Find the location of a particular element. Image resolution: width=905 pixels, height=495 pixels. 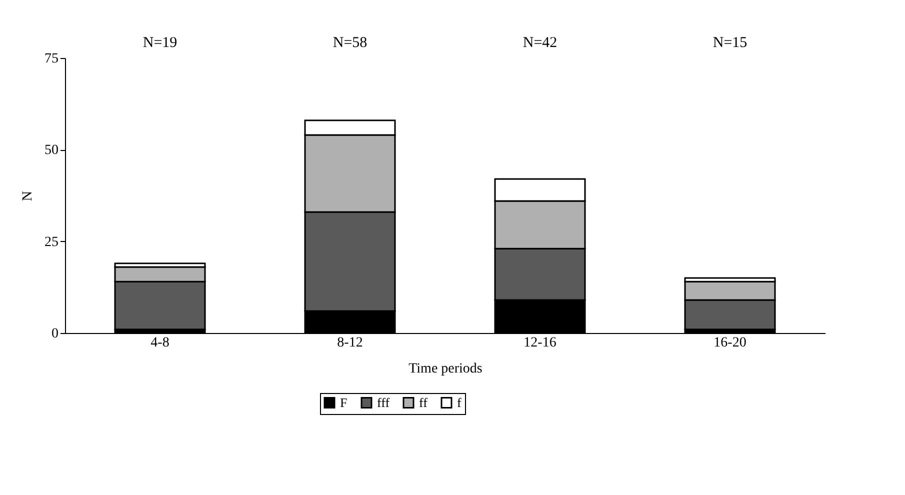

x-axis-title: Time periods is located at coordinates (445, 369).